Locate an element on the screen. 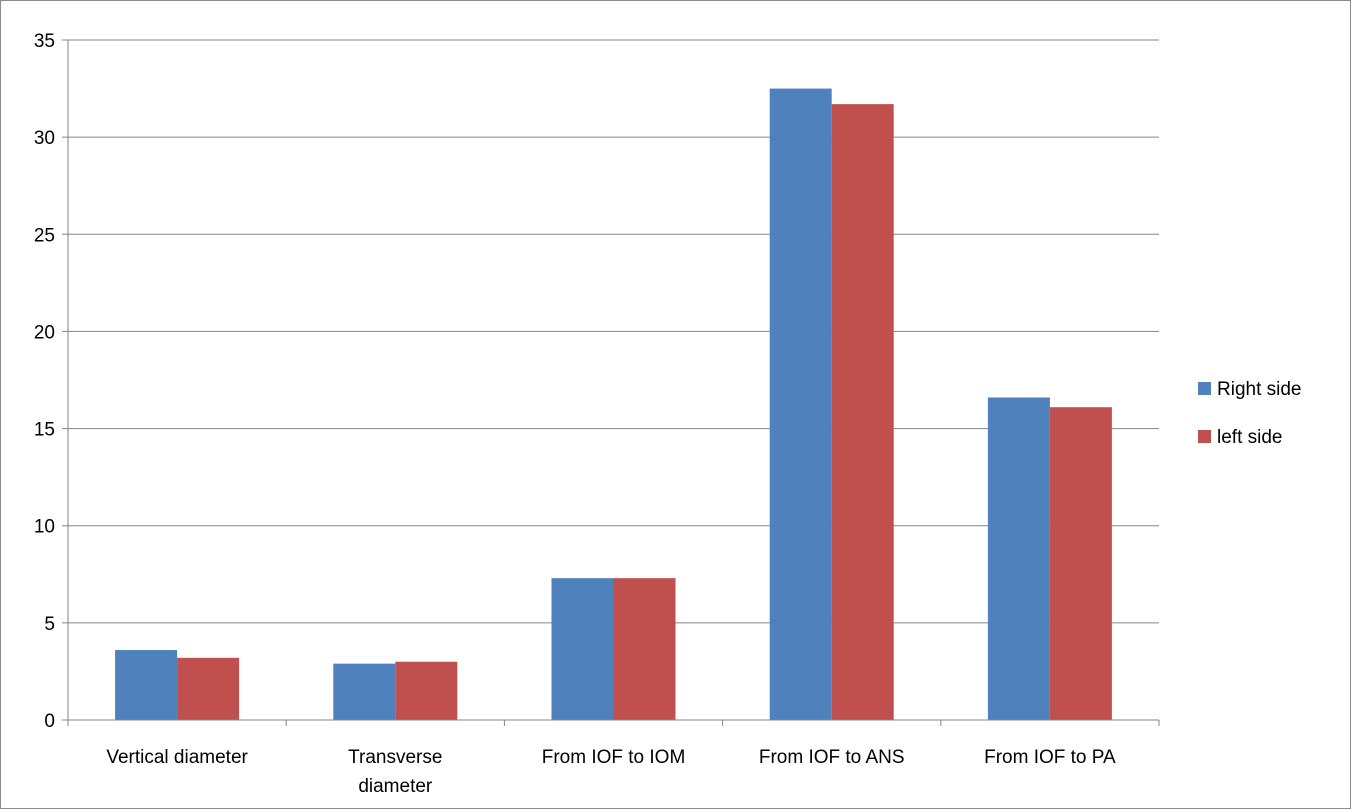 The width and height of the screenshot is (1351, 810). legend: Right side left side is located at coordinates (1250, 413).